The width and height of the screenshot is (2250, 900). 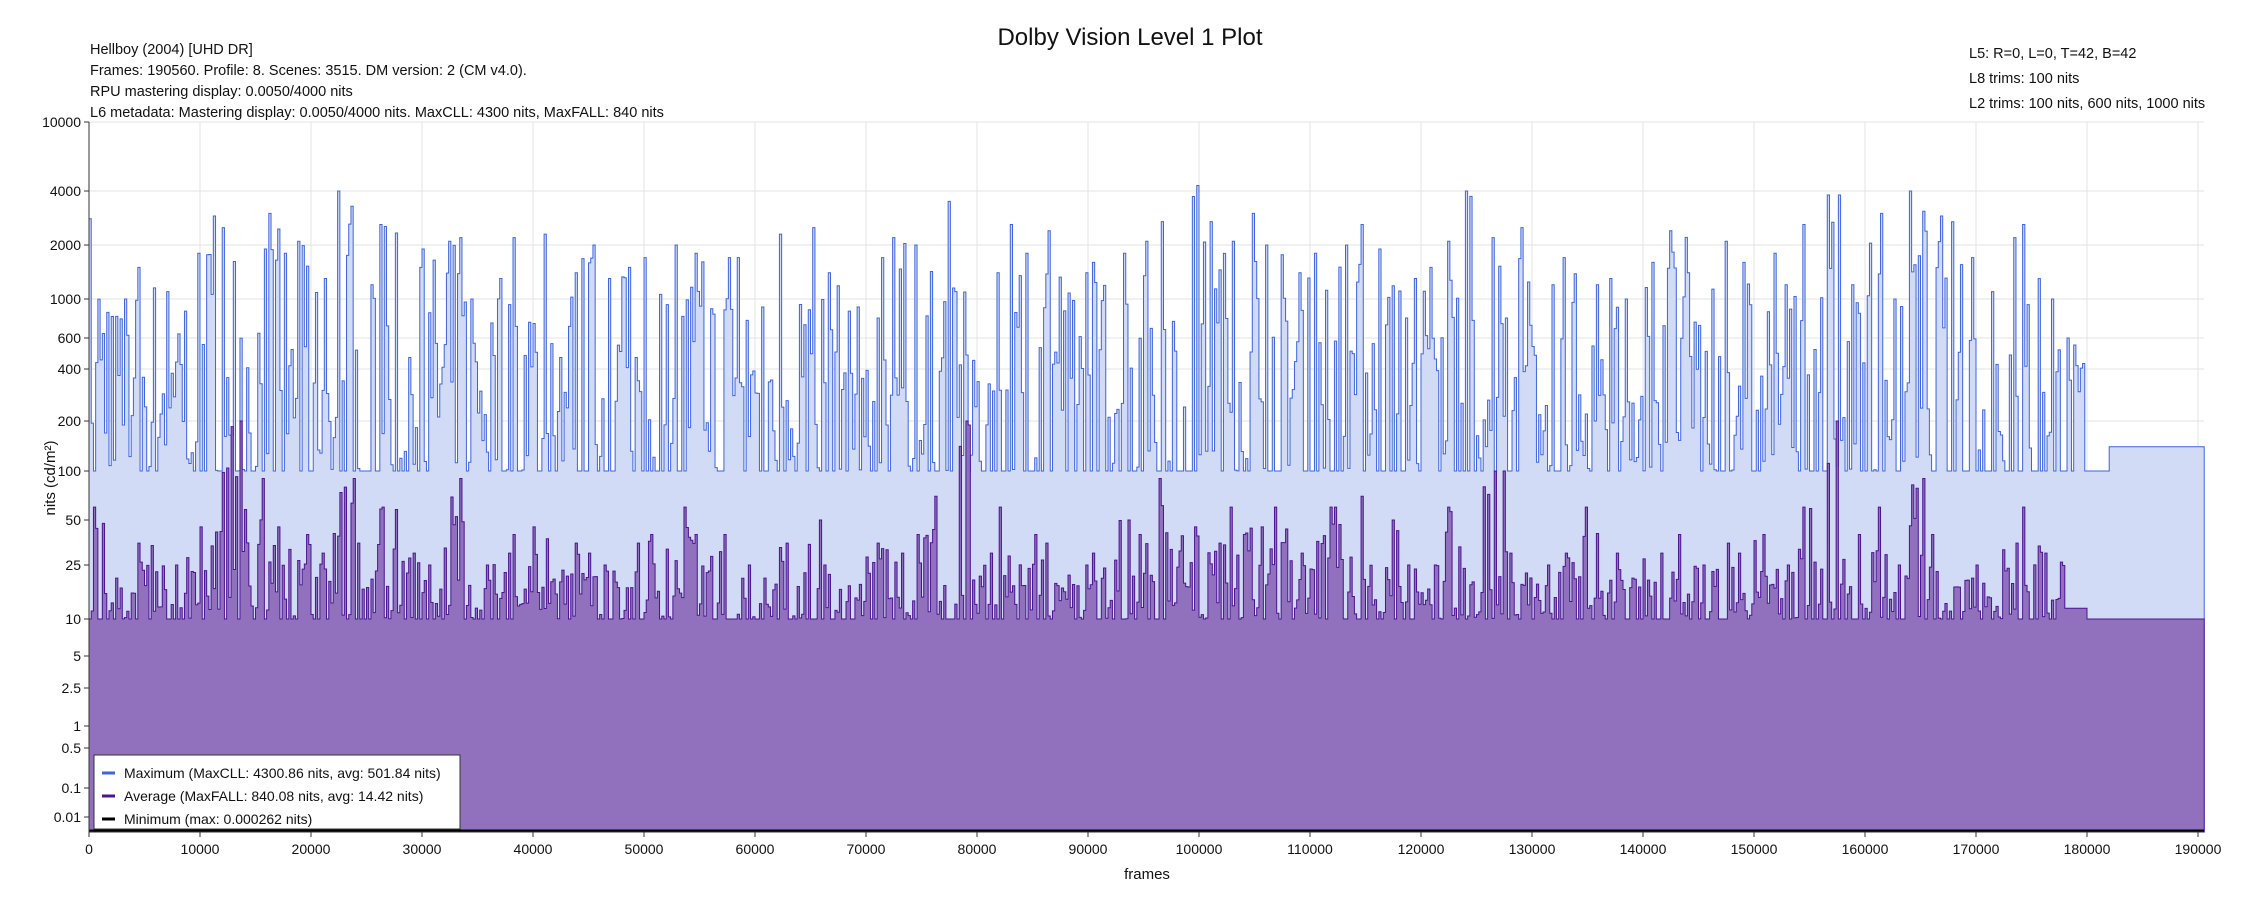 What do you see at coordinates (1754, 849) in the screenshot?
I see `x-tick-label: 150000` at bounding box center [1754, 849].